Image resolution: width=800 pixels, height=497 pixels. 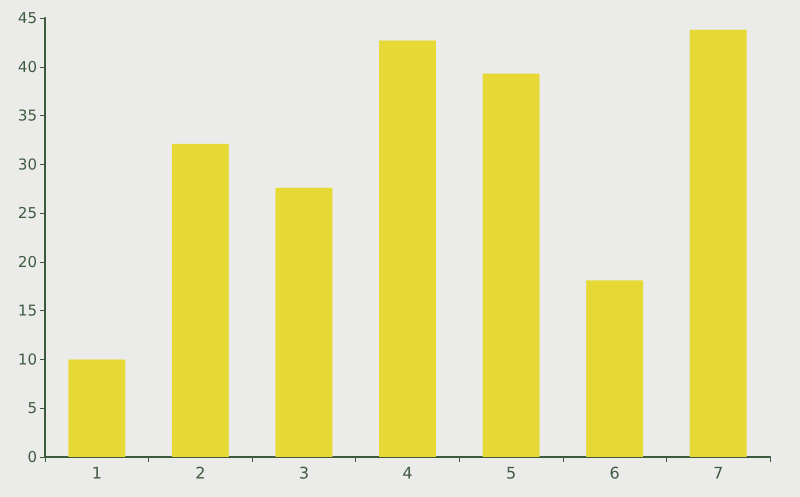 I want to click on x-tick-label: 6, so click(x=615, y=473).